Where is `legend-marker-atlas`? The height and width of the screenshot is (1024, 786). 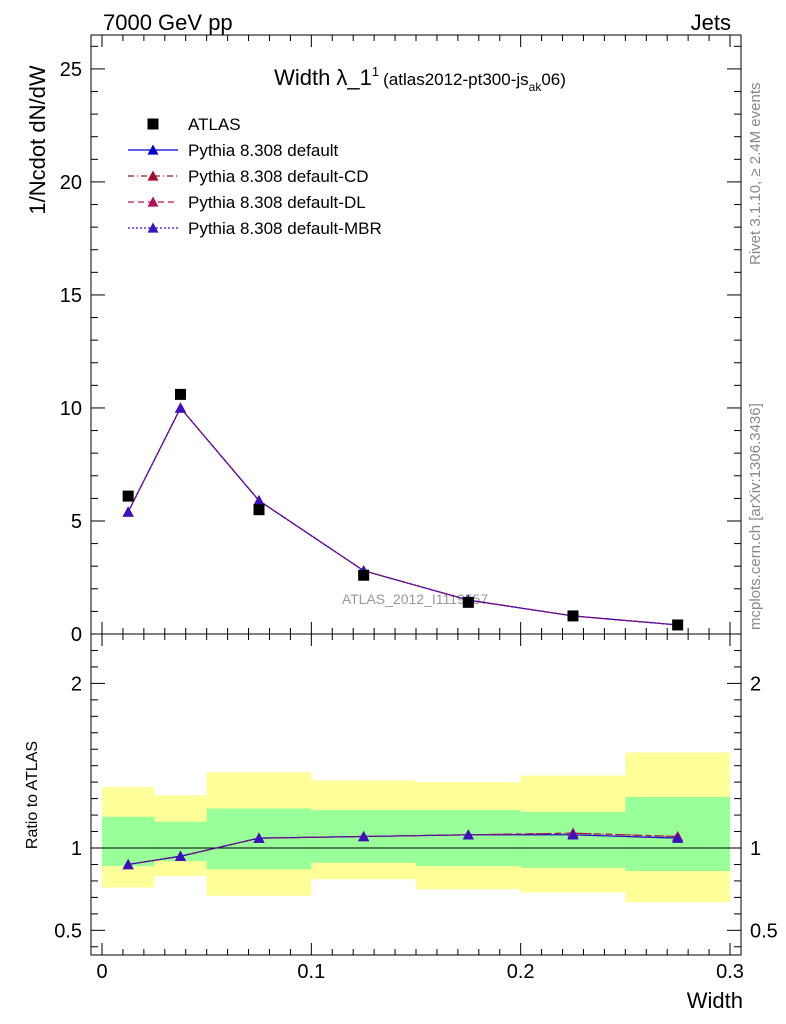
legend-marker-atlas is located at coordinates (153, 124).